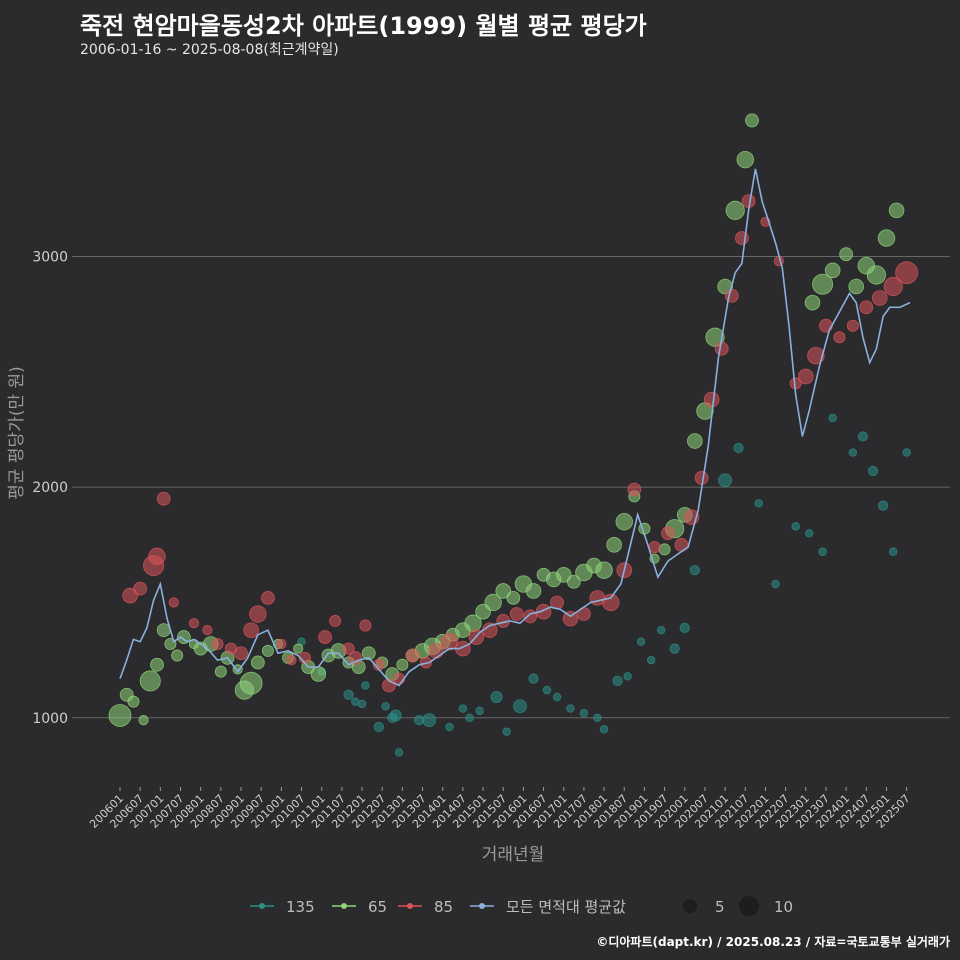 The width and height of the screenshot is (960, 960). I want to click on chart-title: 죽전 현암마을동성2차 아파트(1999) 월별 평균 평당가, so click(363, 26).